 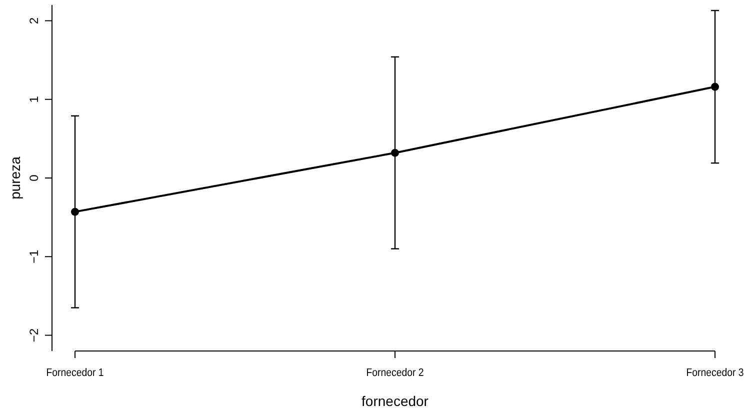 What do you see at coordinates (715, 374) in the screenshot?
I see `x-tick-label: Fornecedor 3` at bounding box center [715, 374].